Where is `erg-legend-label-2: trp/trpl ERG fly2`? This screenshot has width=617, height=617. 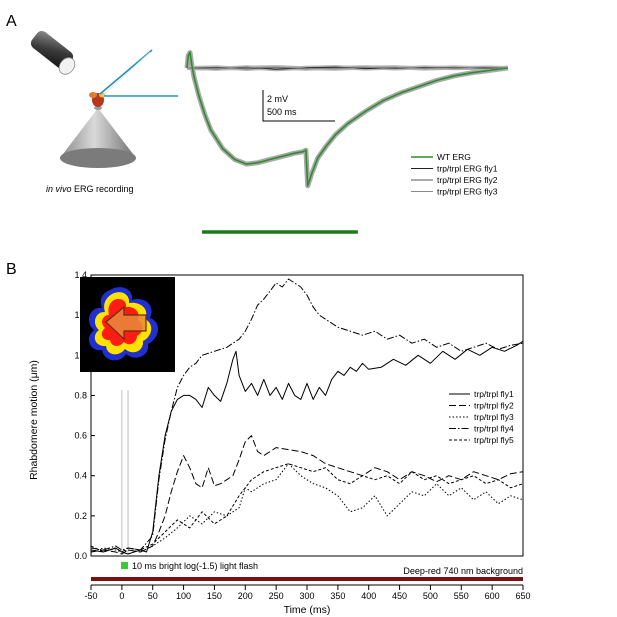
erg-legend-label-2: trp/trpl ERG fly2 is located at coordinates (467, 180).